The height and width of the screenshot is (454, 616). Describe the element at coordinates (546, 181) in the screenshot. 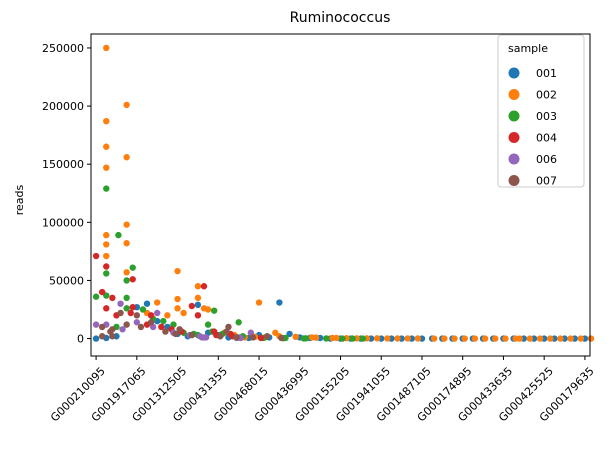

I see `legend-label-007: 007` at that location.